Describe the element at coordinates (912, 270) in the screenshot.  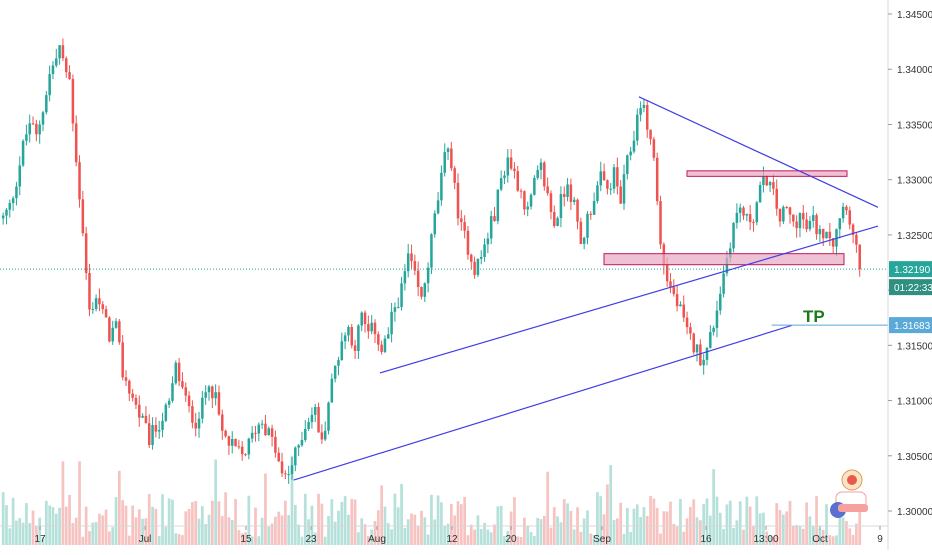
I see `svg-text: 1.32190` at that location.